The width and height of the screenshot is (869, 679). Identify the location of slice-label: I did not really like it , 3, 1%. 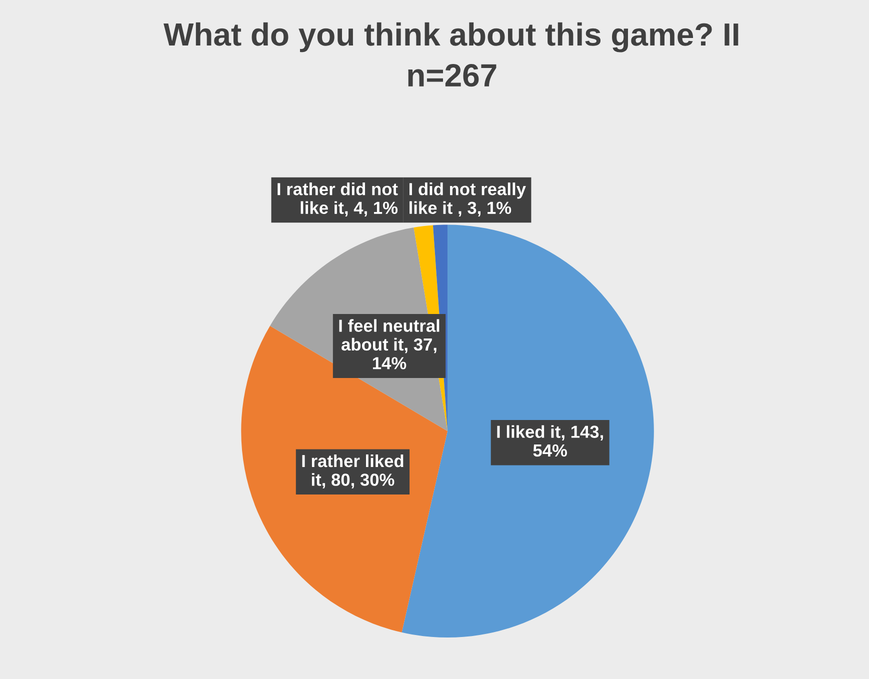
(467, 199).